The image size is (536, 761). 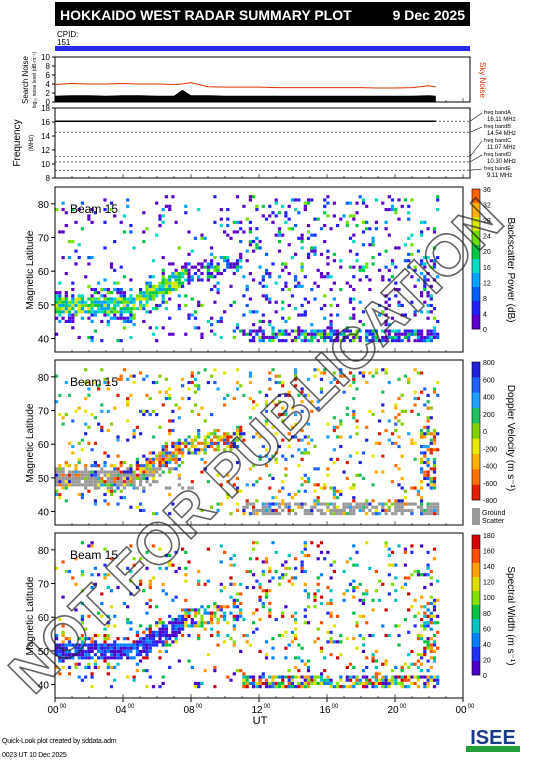 I want to click on x-tick-label: 12, so click(x=257, y=710).